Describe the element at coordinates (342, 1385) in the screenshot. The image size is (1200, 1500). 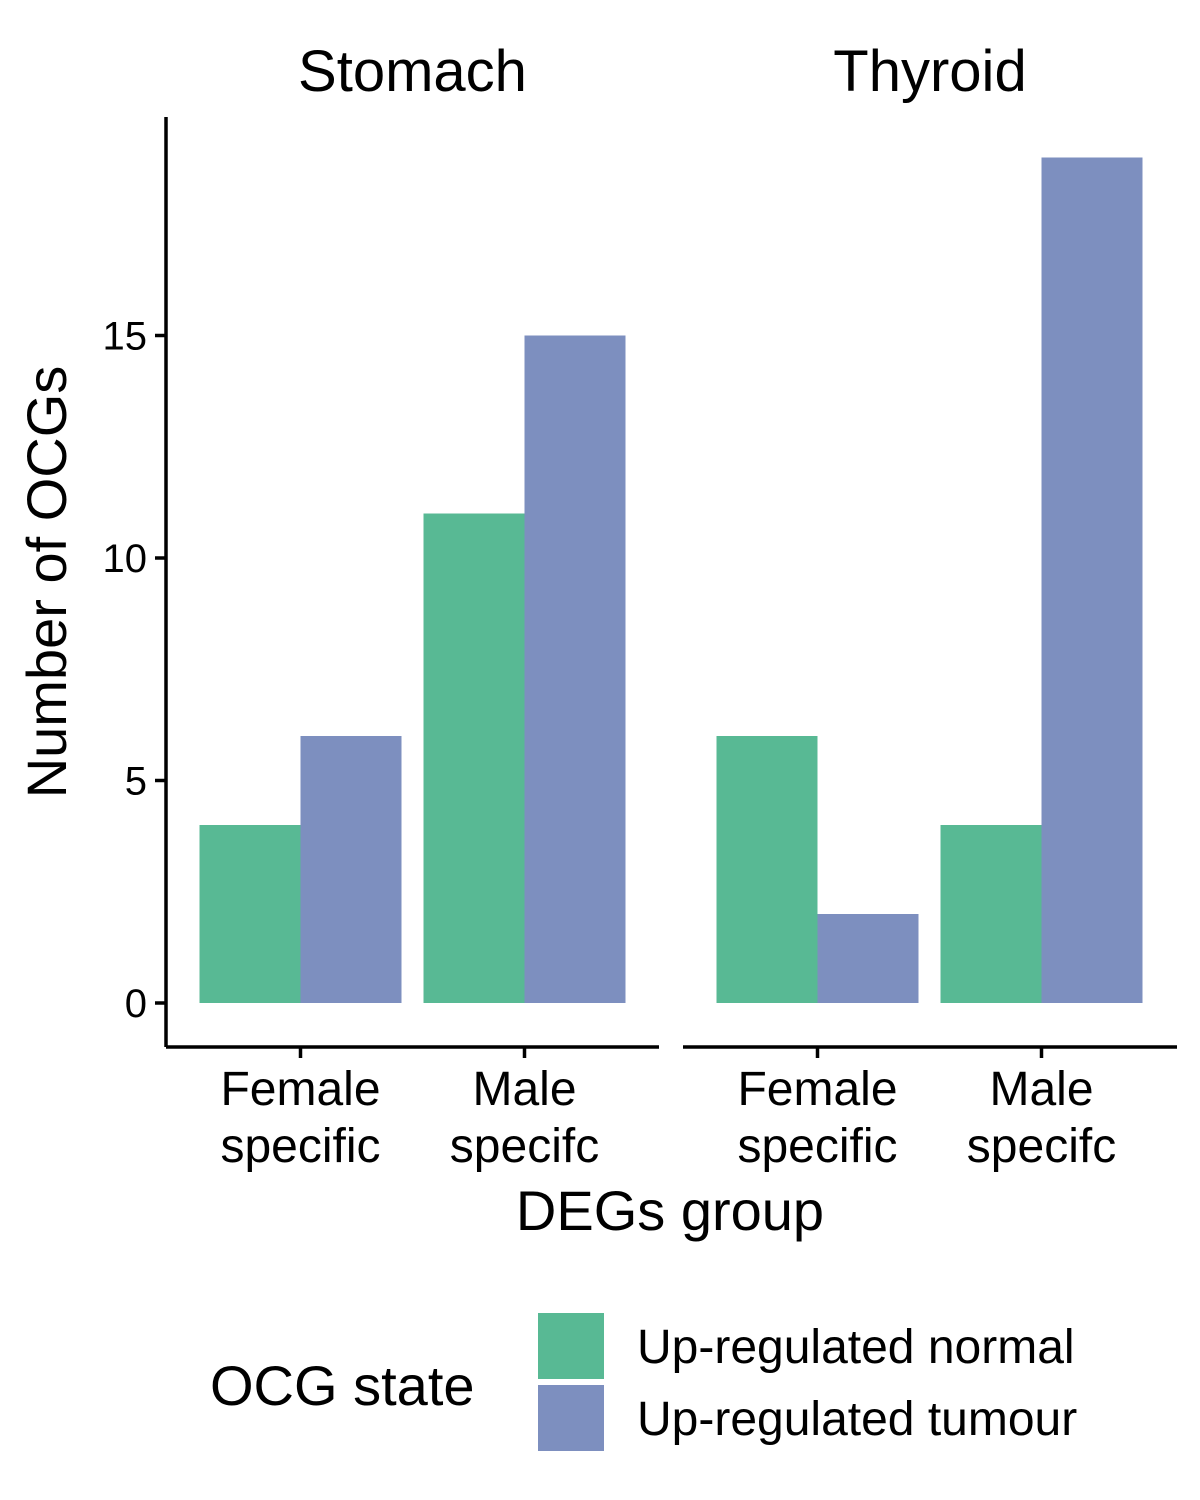
I see `legend-title: OCG state` at that location.